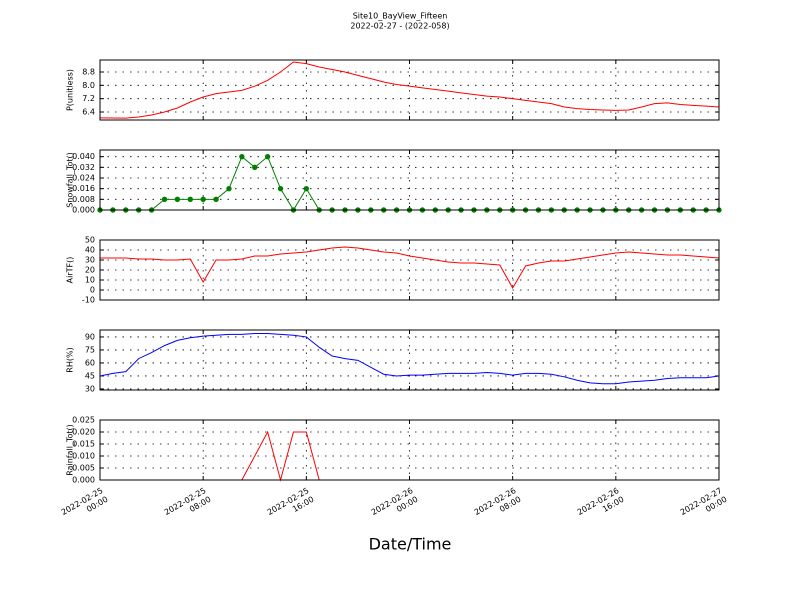  What do you see at coordinates (88, 112) in the screenshot?
I see `y-tick-label: 6.4` at bounding box center [88, 112].